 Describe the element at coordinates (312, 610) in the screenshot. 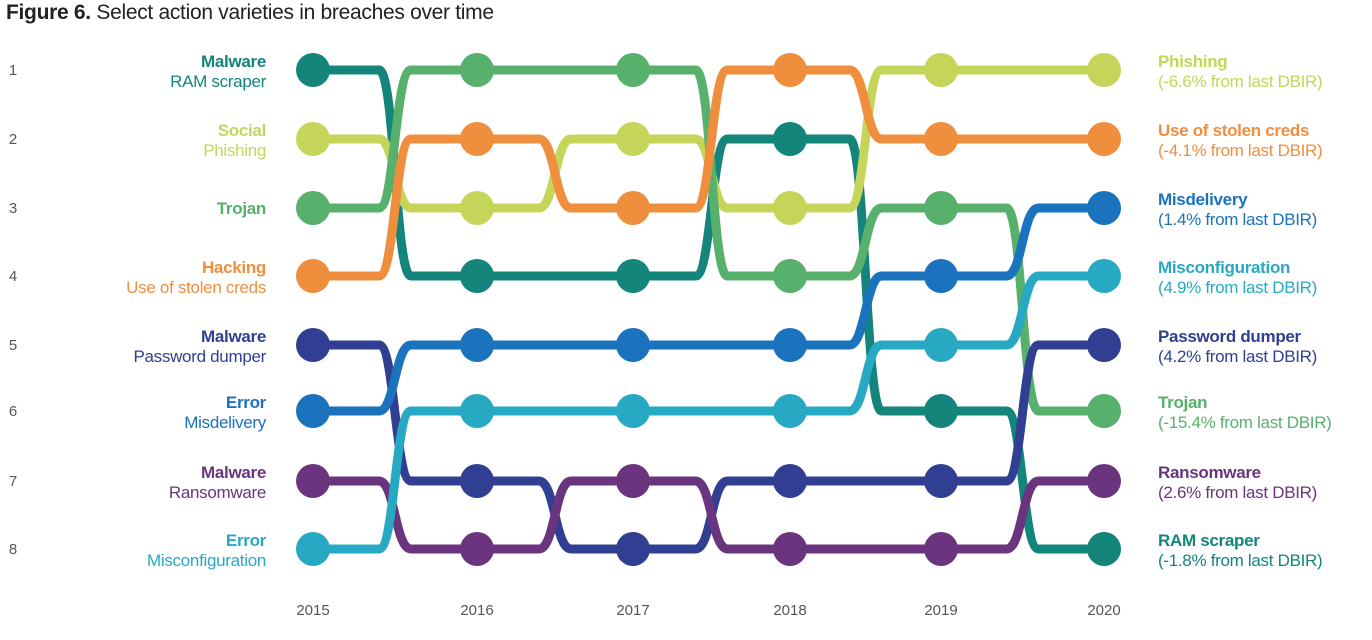

I see `year-label-2015: 2015` at that location.